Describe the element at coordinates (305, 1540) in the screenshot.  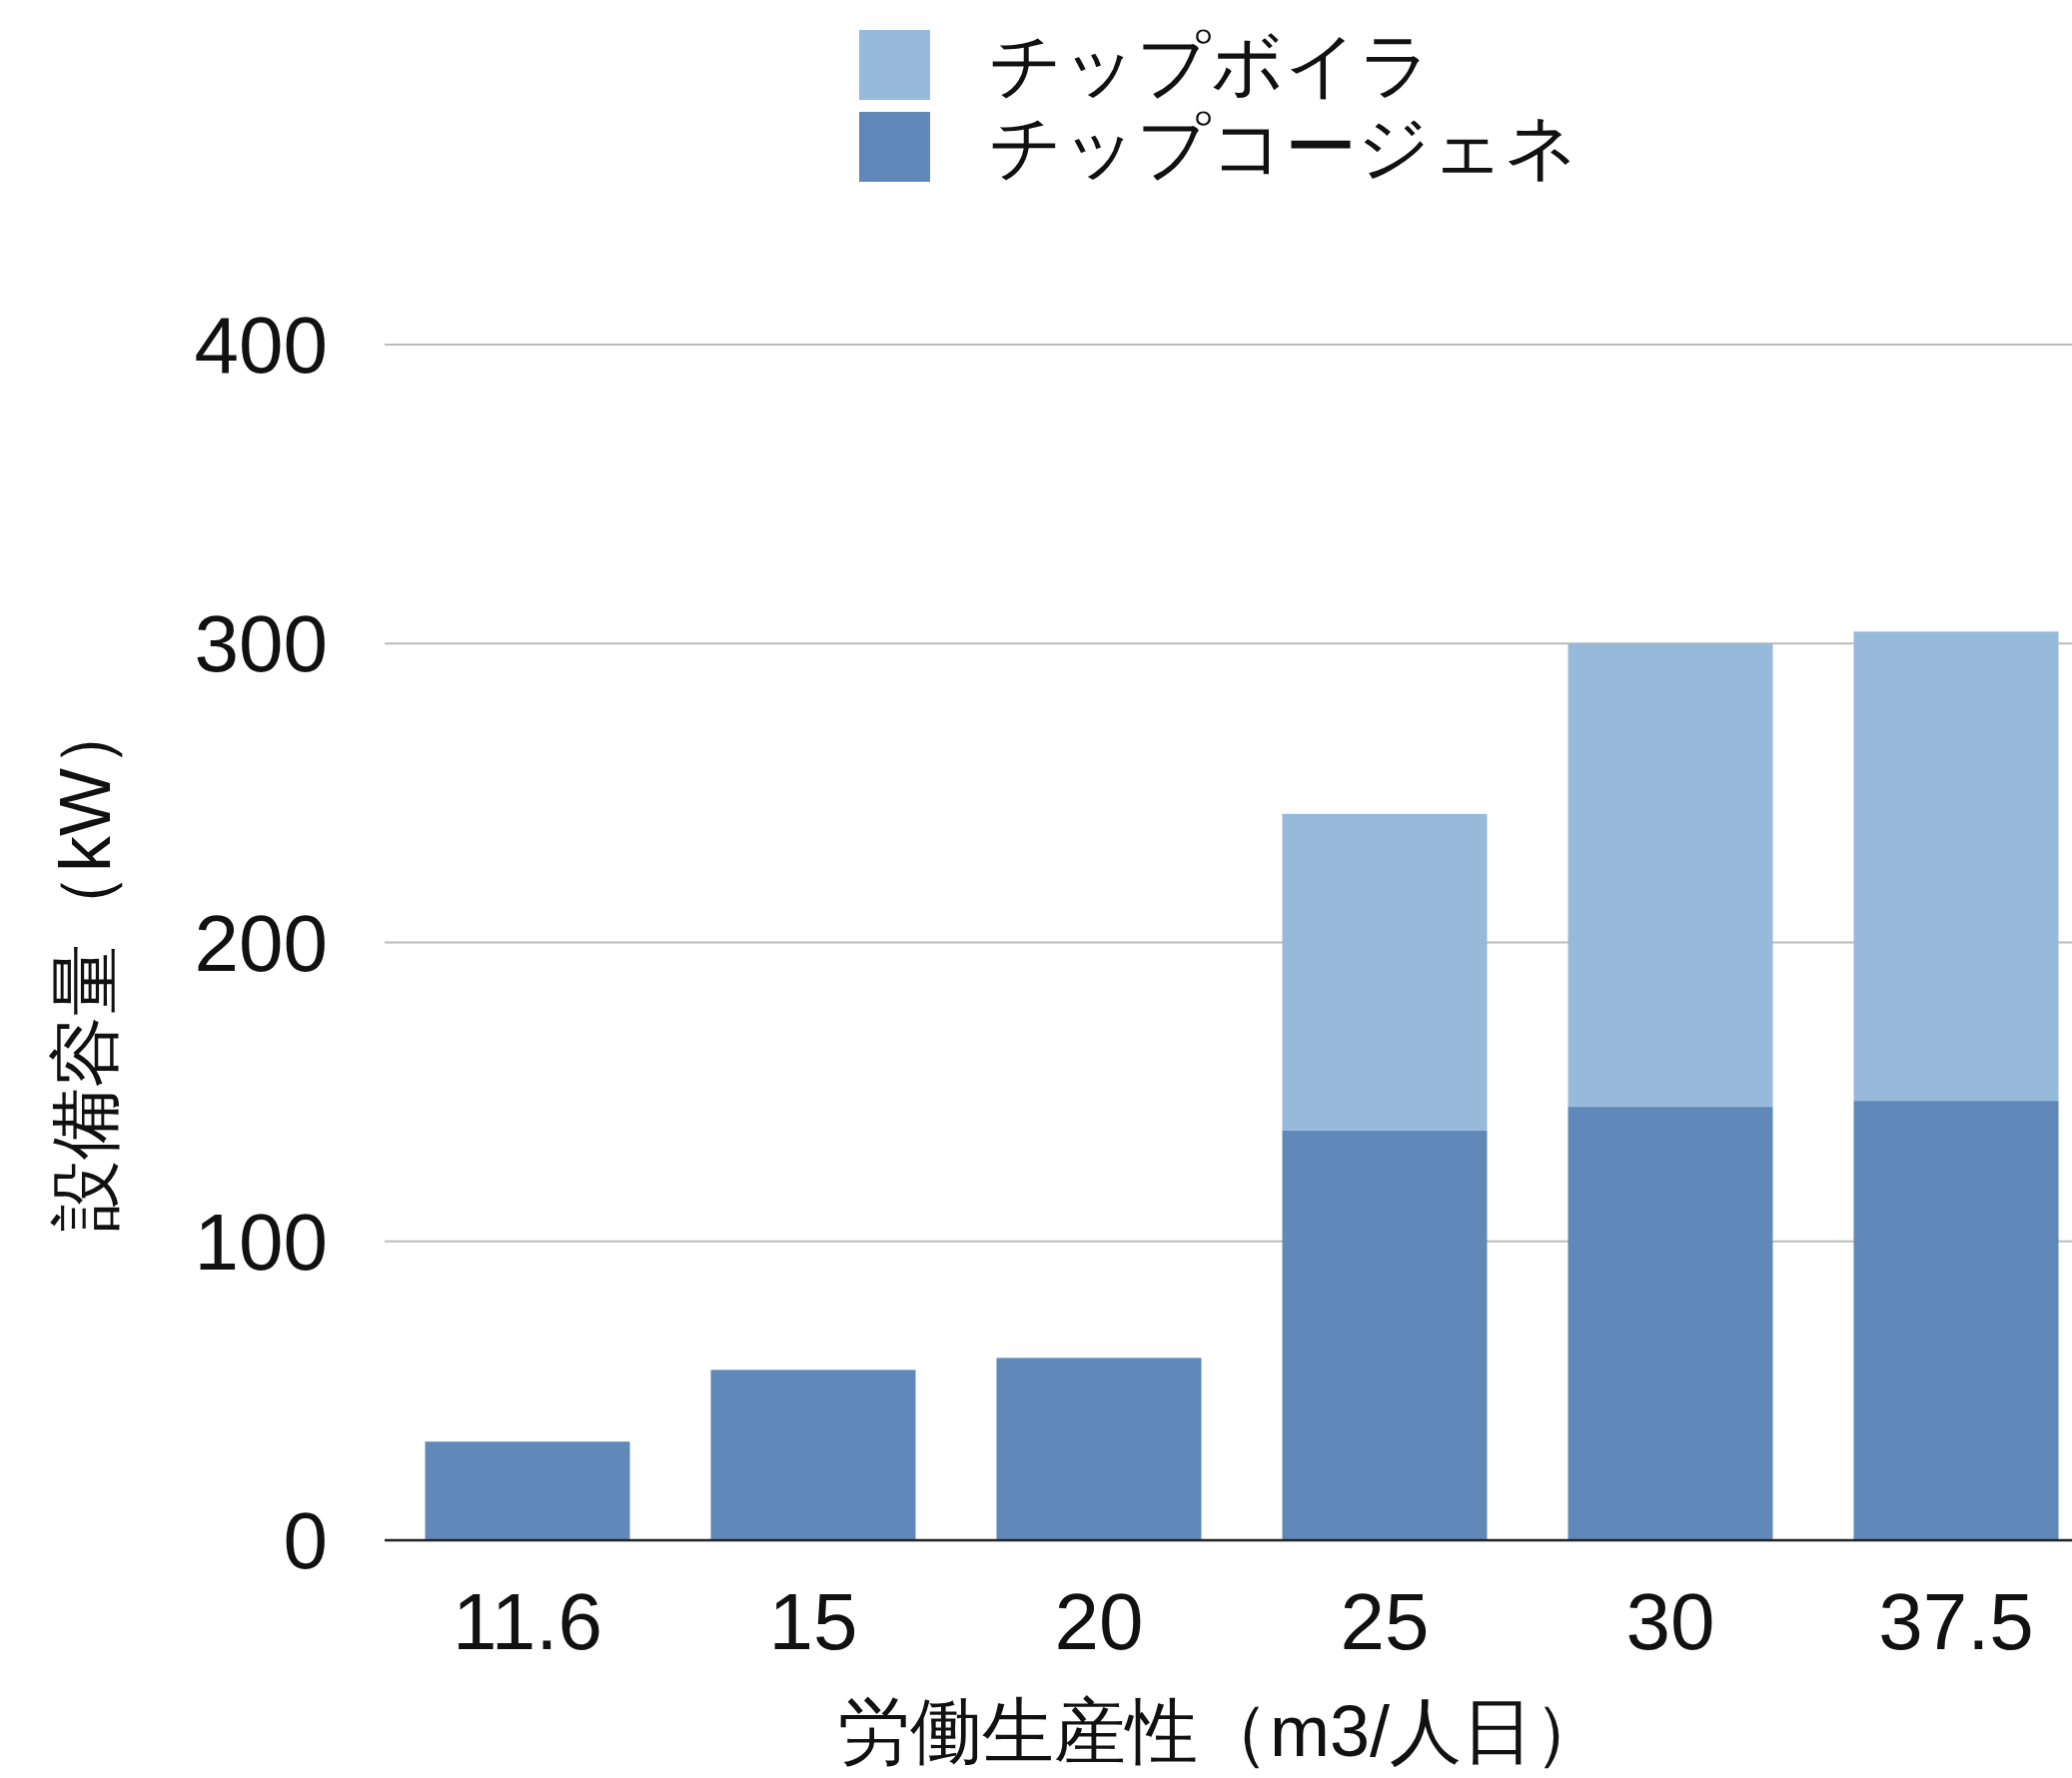
I see `y-tick-label: 0` at that location.